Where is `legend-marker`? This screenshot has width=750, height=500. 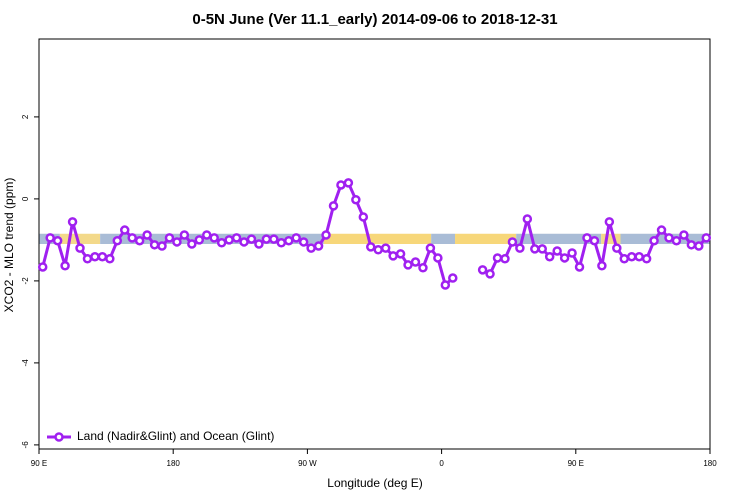 legend-marker is located at coordinates (59, 437).